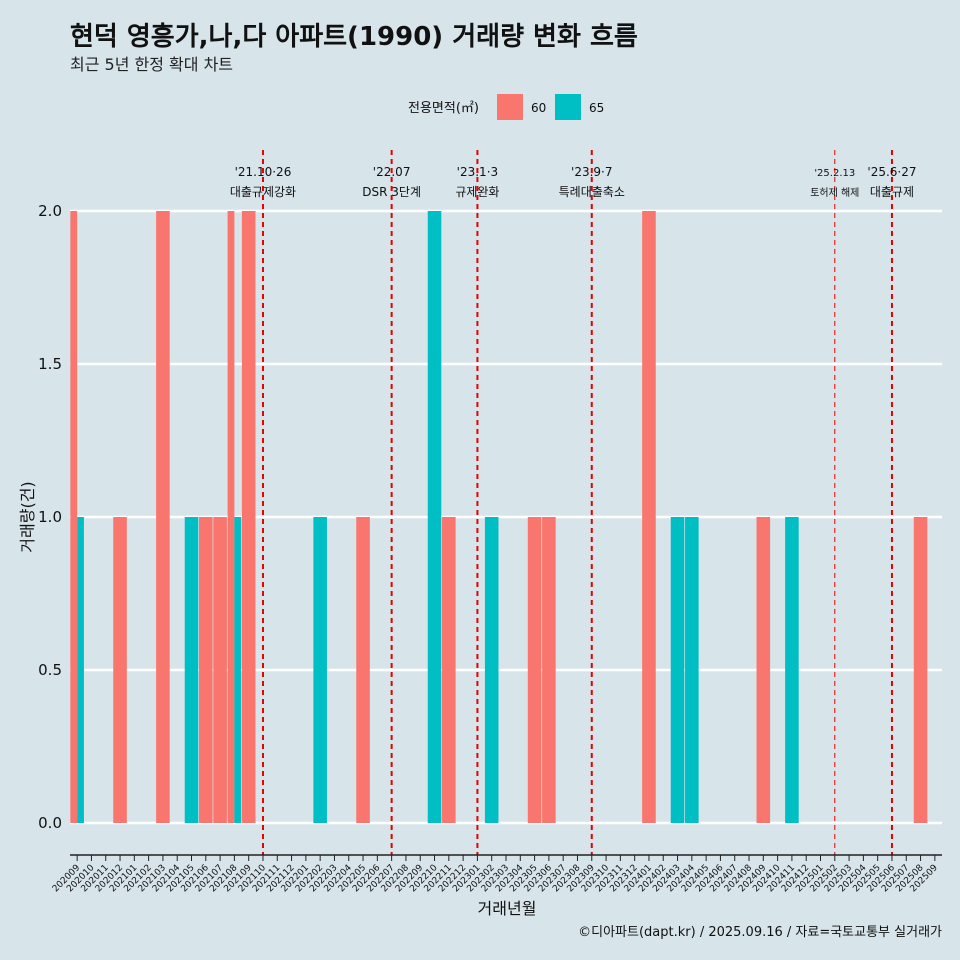 The width and height of the screenshot is (960, 960). Describe the element at coordinates (477, 172) in the screenshot. I see `event-date-202301: '23.1·3` at that location.